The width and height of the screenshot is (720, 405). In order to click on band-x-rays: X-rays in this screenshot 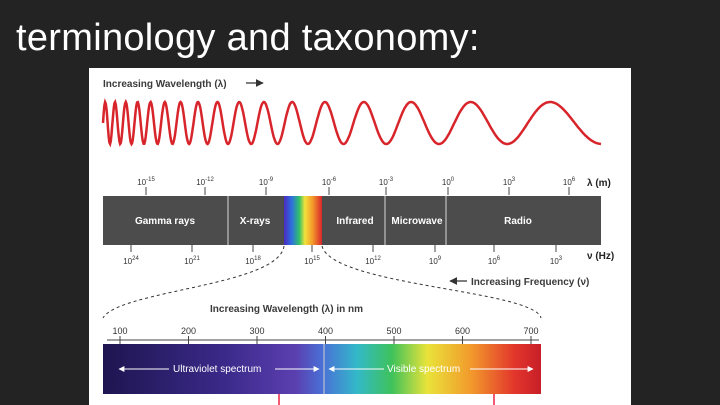, I will do `click(255, 221)`.